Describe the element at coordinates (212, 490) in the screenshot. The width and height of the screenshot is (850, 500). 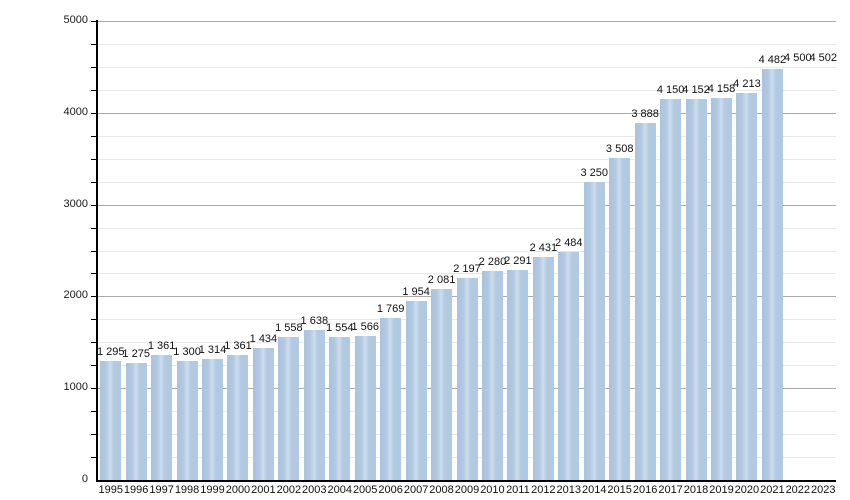
I see `x-axis-label-1999: 1999` at that location.